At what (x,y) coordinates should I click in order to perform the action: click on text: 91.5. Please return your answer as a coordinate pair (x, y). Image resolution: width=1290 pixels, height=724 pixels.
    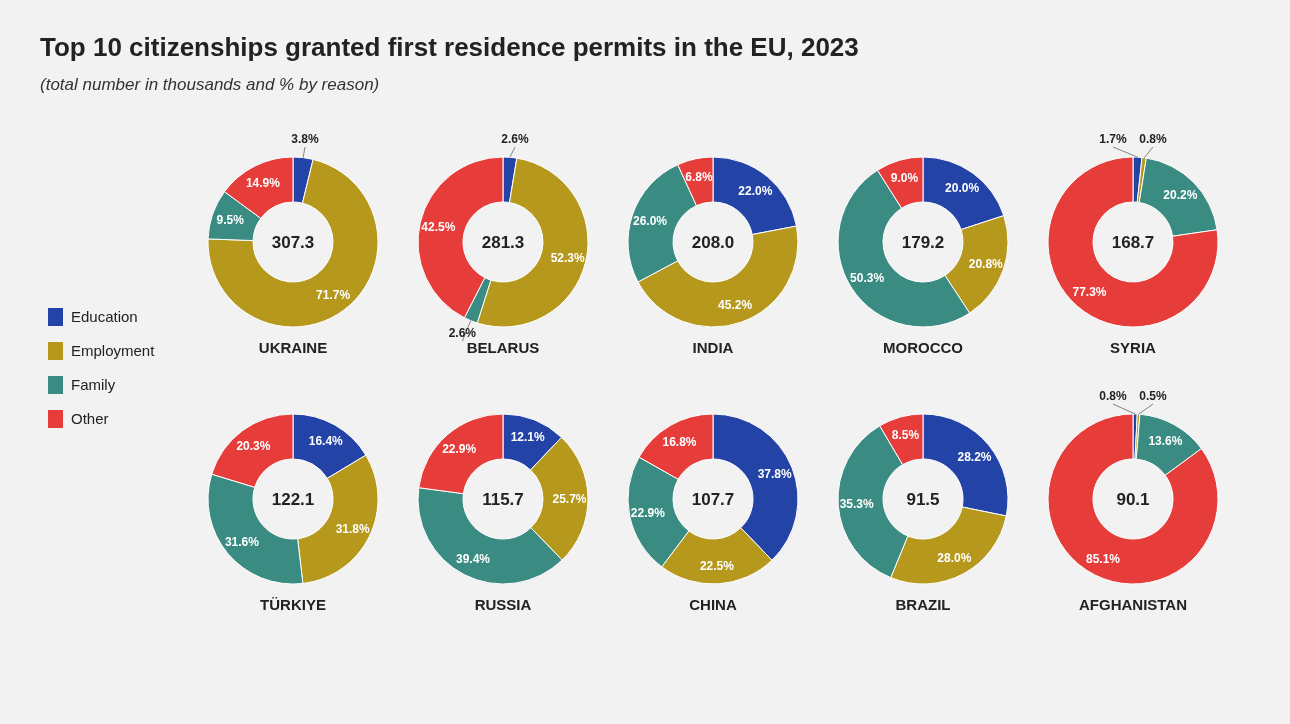
    Looking at the image, I should click on (923, 499).